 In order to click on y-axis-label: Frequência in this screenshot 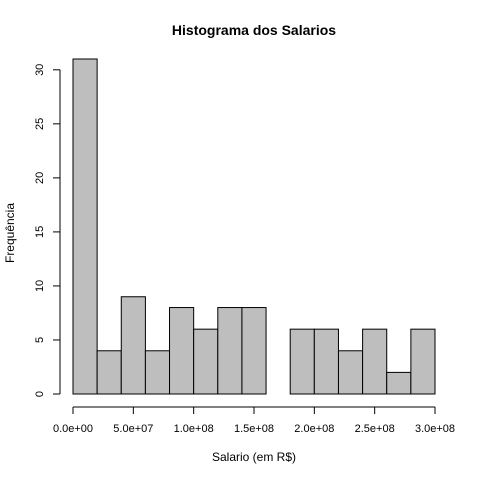, I will do `click(10, 233)`.